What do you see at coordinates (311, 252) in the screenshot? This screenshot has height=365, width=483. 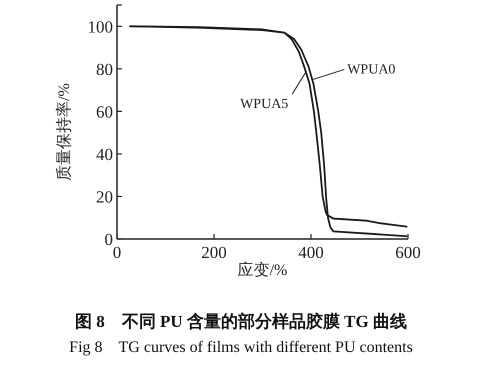 I see `x-tick-label: 400` at bounding box center [311, 252].